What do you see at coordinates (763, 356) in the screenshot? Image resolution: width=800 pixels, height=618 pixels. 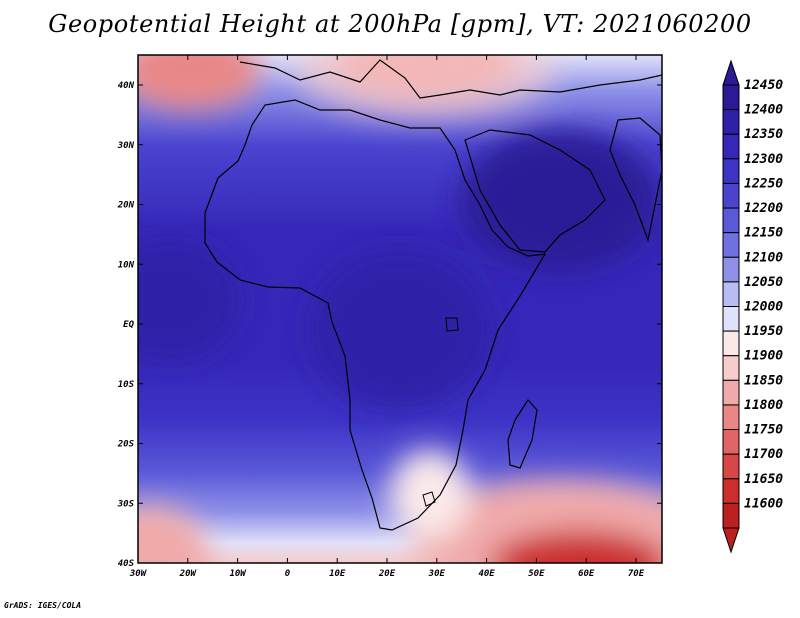 I see `colorbar-label: 11900` at bounding box center [763, 356].